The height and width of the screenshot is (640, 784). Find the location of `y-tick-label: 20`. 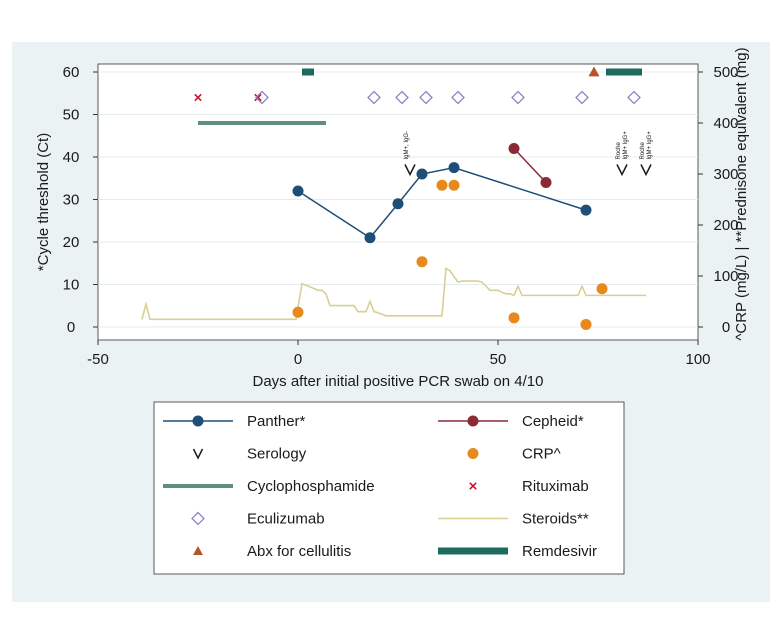

y-tick-label: 20 is located at coordinates (71, 242).